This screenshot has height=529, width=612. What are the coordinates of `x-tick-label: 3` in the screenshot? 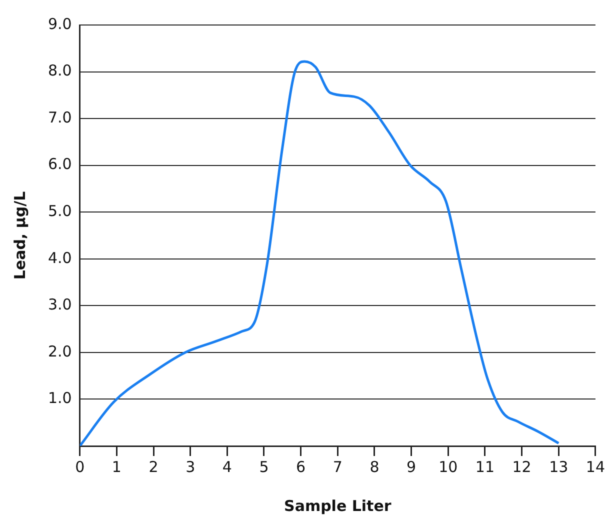 It's located at (191, 467).